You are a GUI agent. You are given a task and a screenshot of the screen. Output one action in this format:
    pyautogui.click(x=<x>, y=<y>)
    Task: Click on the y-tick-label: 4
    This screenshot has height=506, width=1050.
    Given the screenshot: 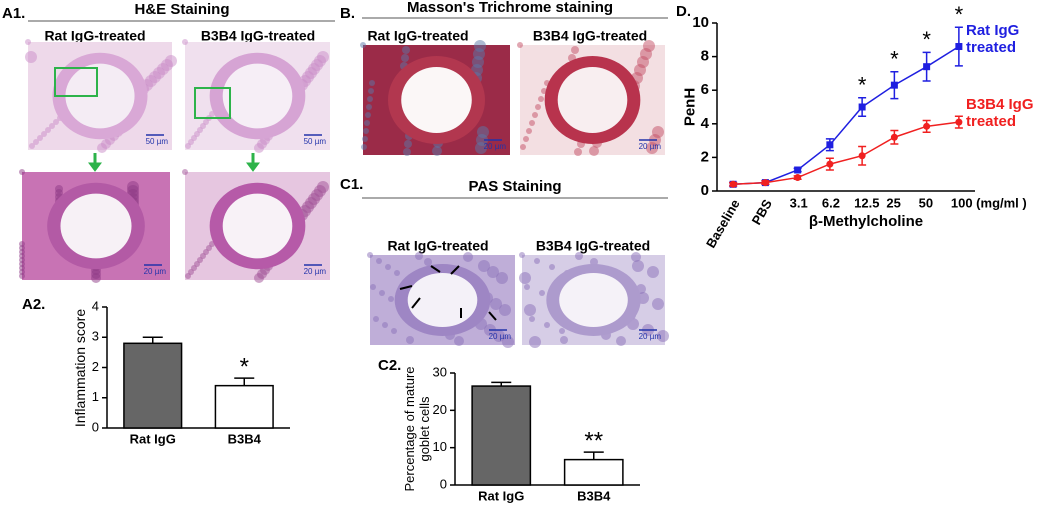 What is the action you would take?
    pyautogui.click(x=705, y=123)
    